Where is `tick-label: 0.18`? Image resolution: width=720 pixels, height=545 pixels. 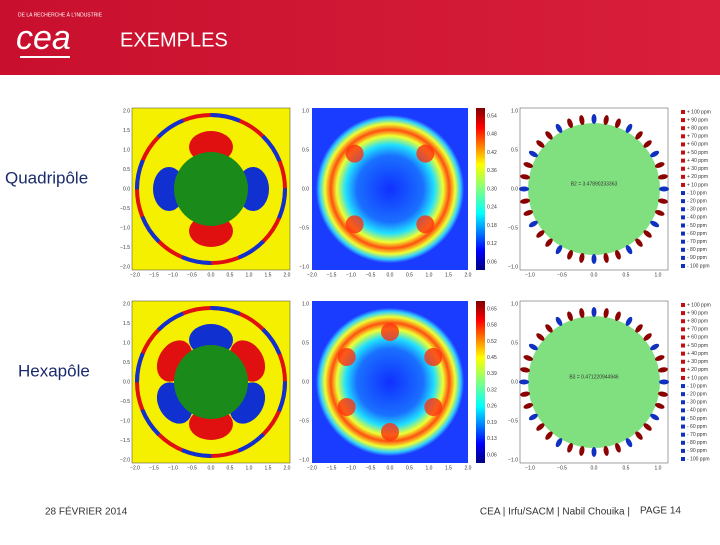
tick-label: 0.18 is located at coordinates (492, 226).